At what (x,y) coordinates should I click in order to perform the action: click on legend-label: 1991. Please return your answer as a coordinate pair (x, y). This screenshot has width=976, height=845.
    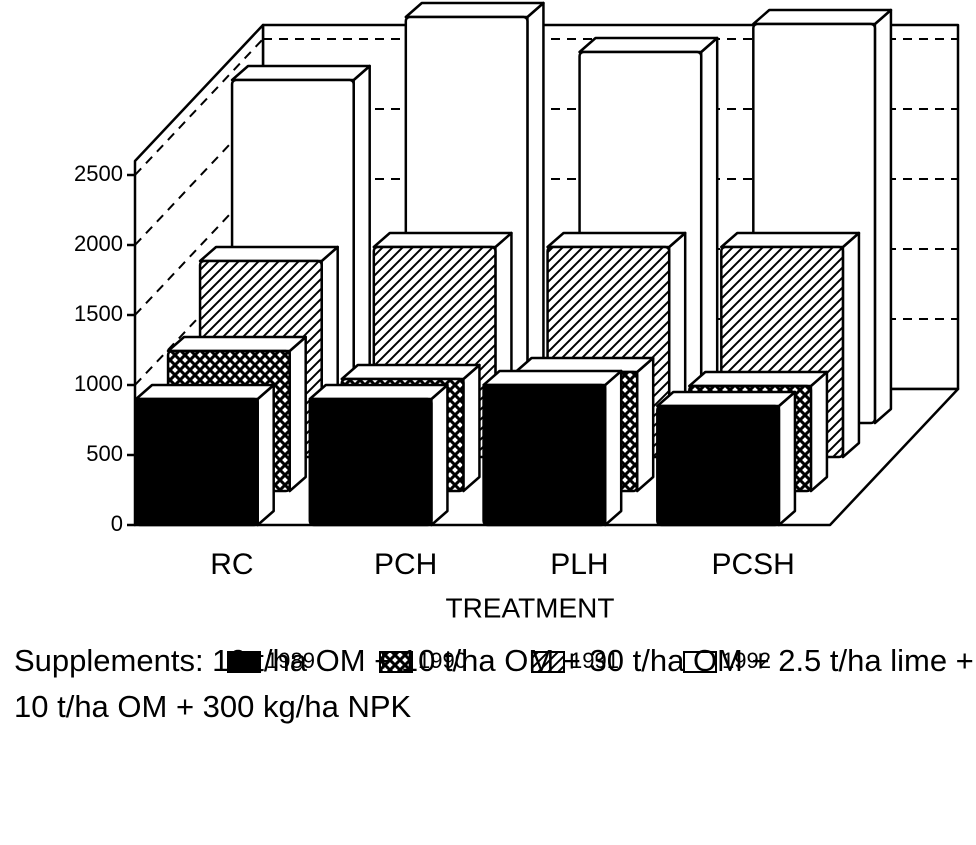
    Looking at the image, I should click on (594, 660).